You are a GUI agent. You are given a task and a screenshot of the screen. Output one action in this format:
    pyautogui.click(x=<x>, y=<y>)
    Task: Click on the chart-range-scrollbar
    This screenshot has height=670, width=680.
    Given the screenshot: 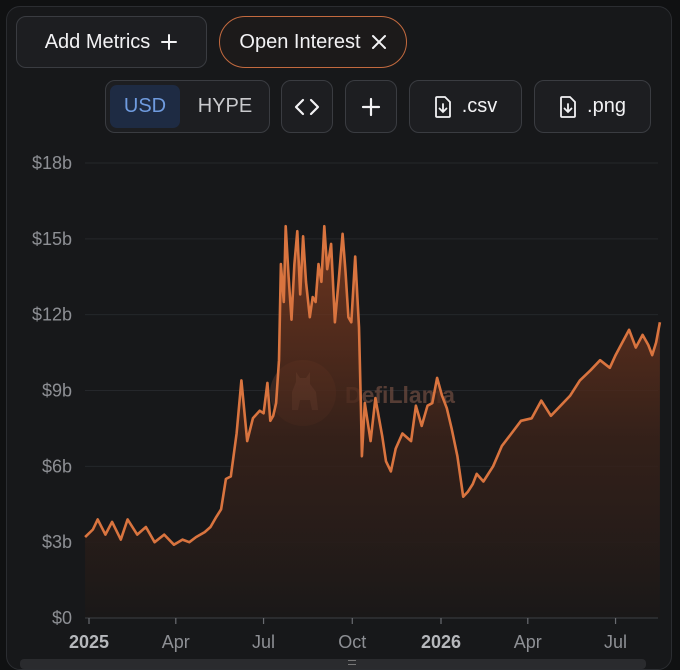 What is the action you would take?
    pyautogui.click(x=333, y=664)
    